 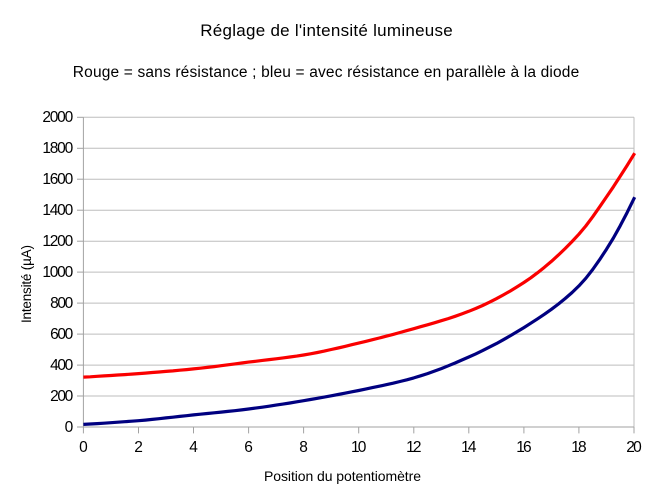 I want to click on svg-text: 14, so click(x=469, y=447).